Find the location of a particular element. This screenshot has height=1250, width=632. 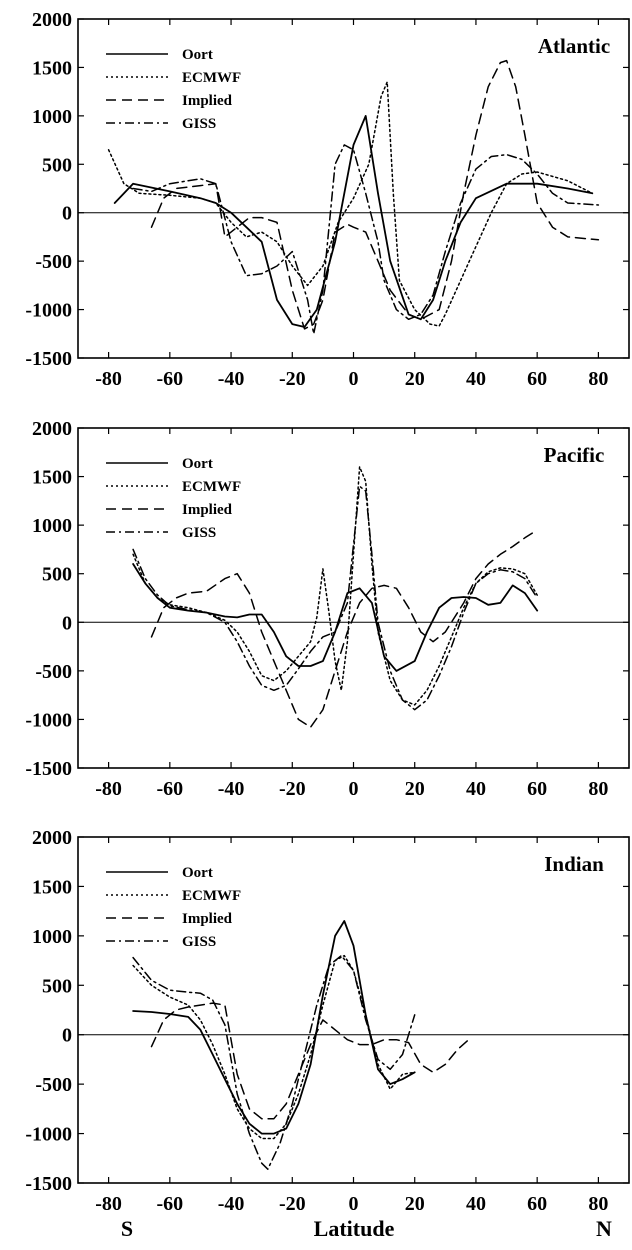

indian-x-tick-label: -80 is located at coordinates (108, 1204).